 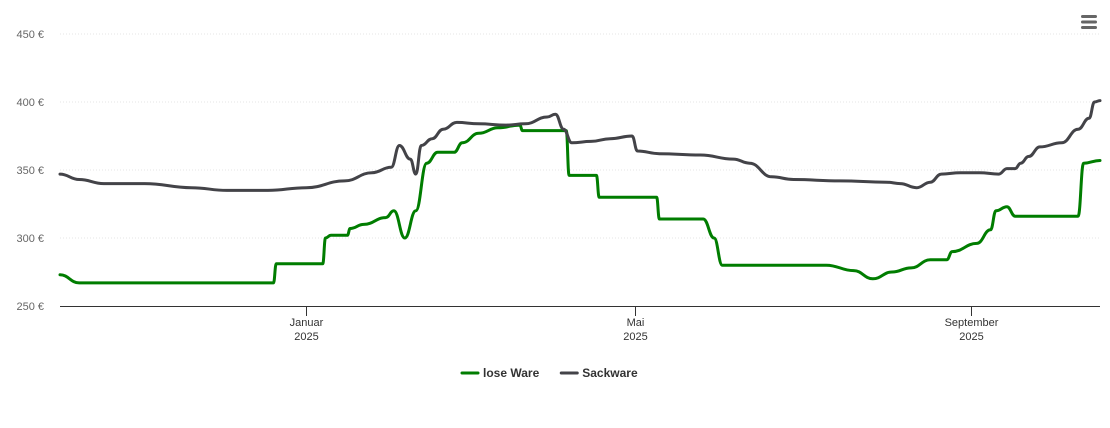 I want to click on x-tick-label: Januar, so click(x=307, y=323).